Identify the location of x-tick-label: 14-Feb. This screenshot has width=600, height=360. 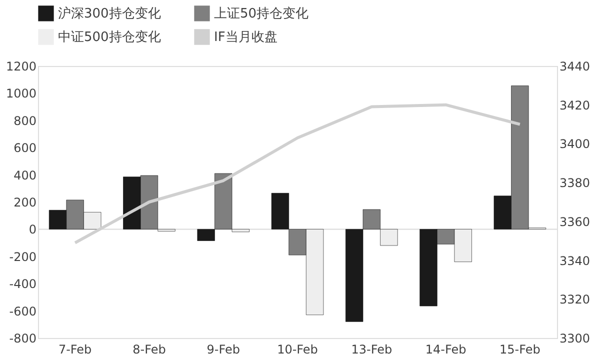
(445, 349).